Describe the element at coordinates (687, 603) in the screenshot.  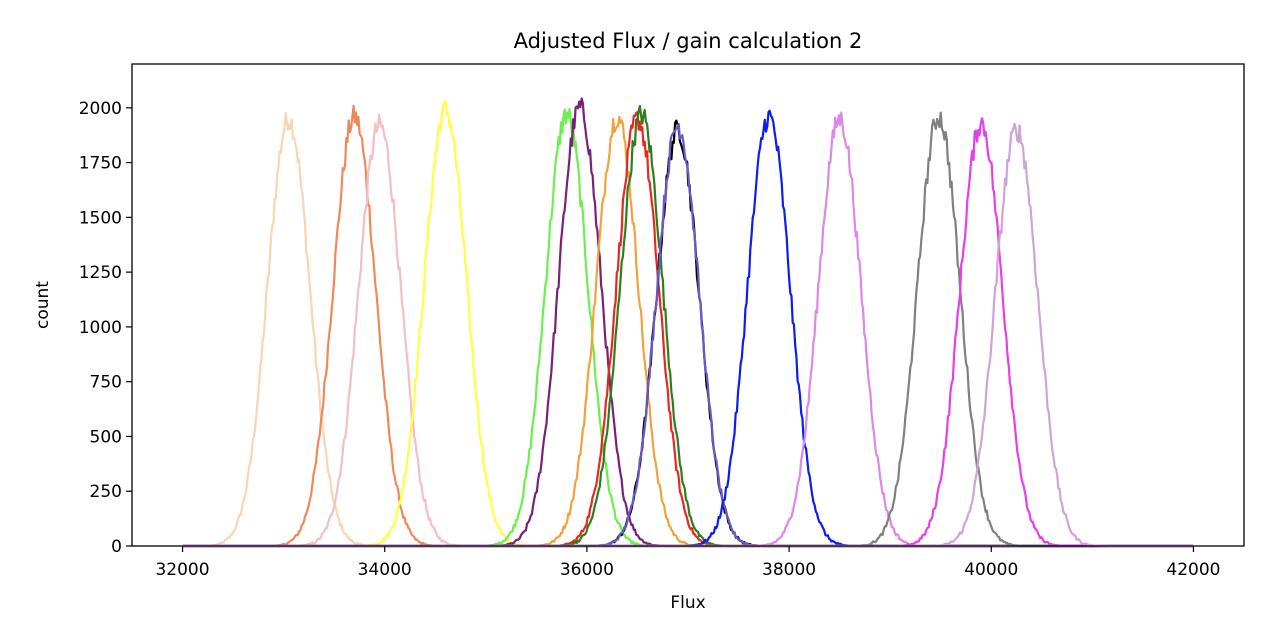
I see `x-axis-label: Flux` at that location.